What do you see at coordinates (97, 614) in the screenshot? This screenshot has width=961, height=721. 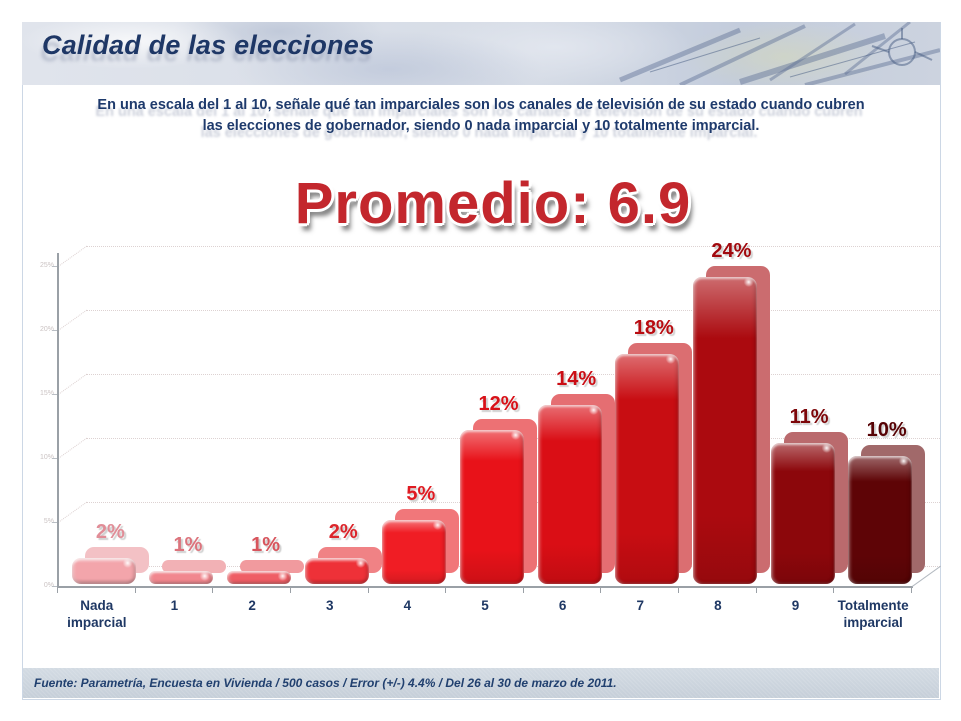 I see `x-axis-label: Nada imparcial` at bounding box center [97, 614].